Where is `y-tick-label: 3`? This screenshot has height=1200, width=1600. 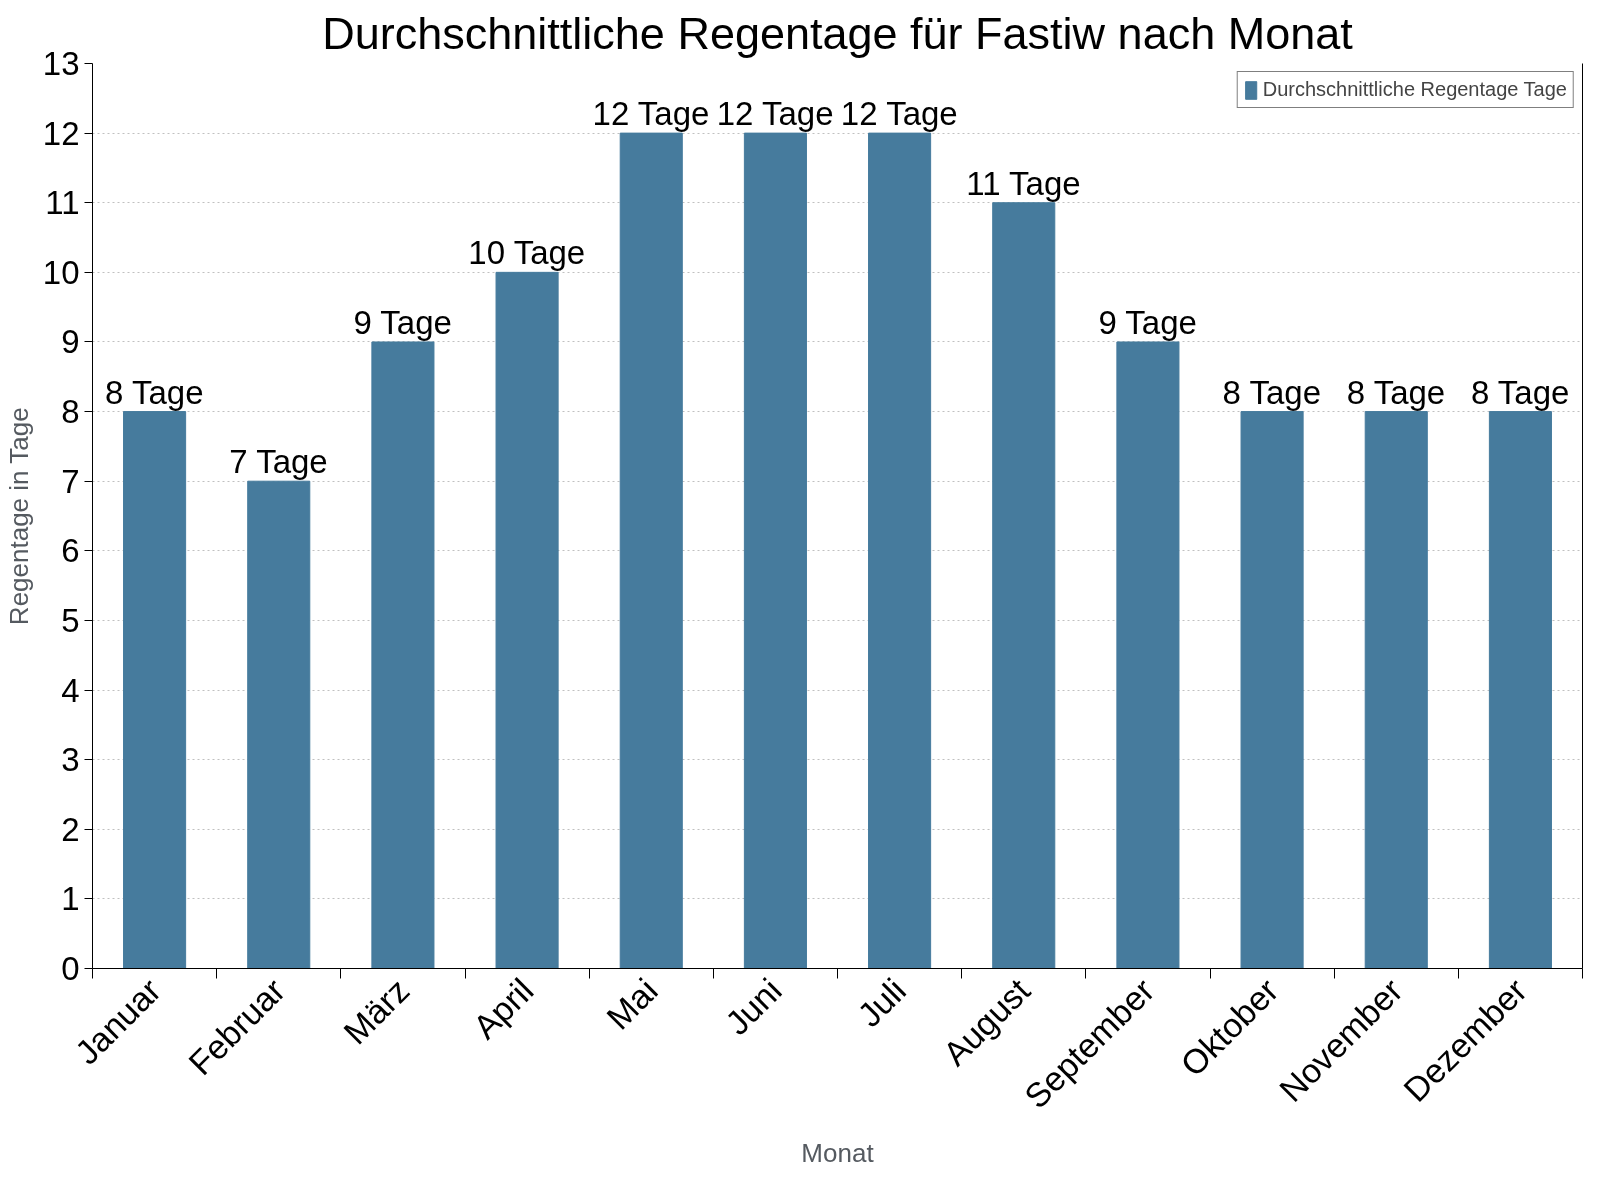 y-tick-label: 3 is located at coordinates (70, 760).